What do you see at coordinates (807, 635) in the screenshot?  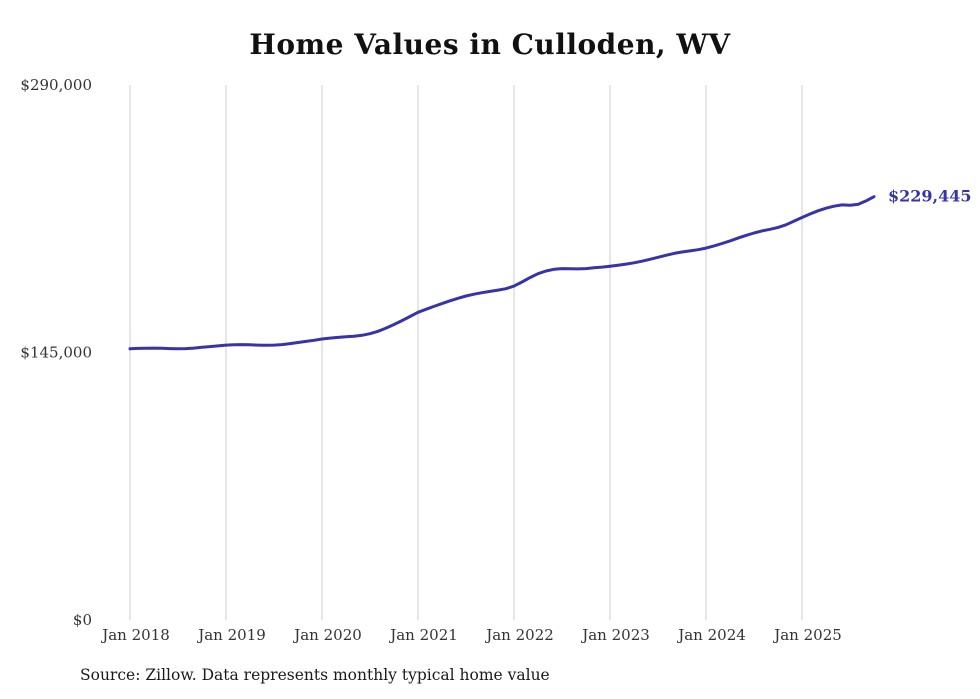 I see `x-tick-label: Jan 2025` at bounding box center [807, 635].